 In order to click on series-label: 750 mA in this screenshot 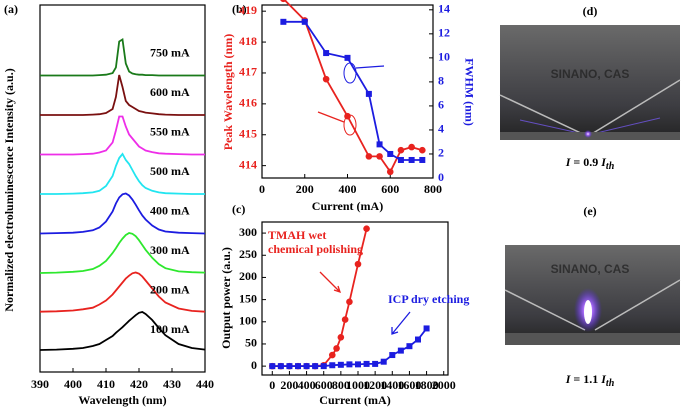, I will do `click(170, 52)`.